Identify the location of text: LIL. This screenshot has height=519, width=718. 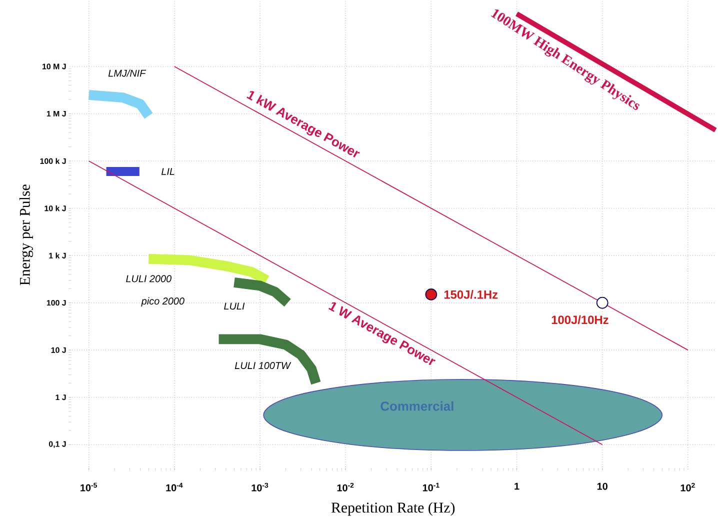
(167, 171).